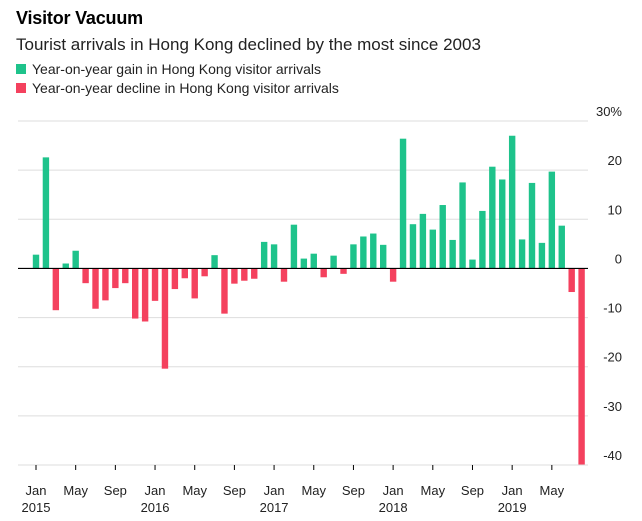 The height and width of the screenshot is (521, 642). Describe the element at coordinates (615, 209) in the screenshot. I see `y-tick-label: 10` at that location.